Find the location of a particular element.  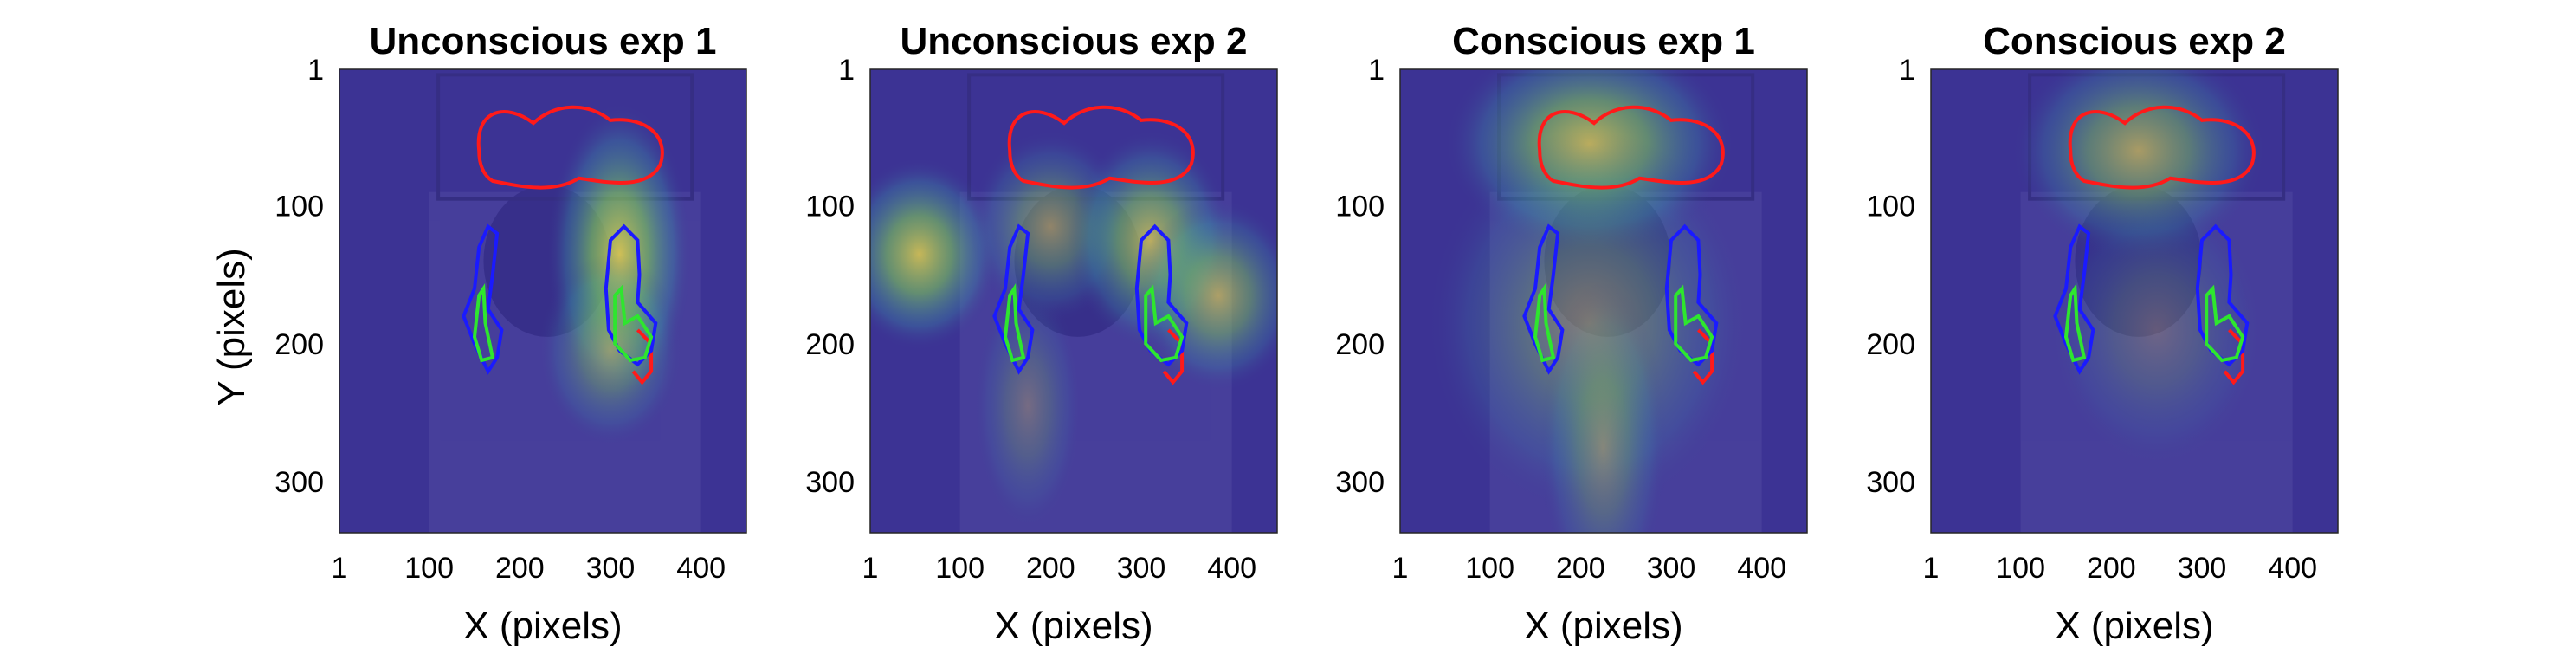

panel-title: Conscious exp 1 is located at coordinates (1603, 41).